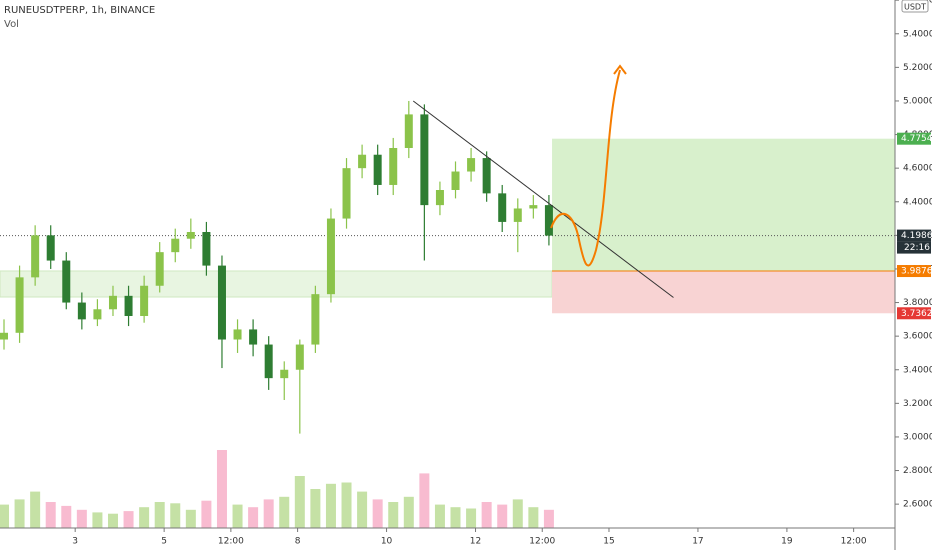 This screenshot has width=932, height=554. Describe the element at coordinates (917, 404) in the screenshot. I see `y-tick-label: 3.2000` at that location.